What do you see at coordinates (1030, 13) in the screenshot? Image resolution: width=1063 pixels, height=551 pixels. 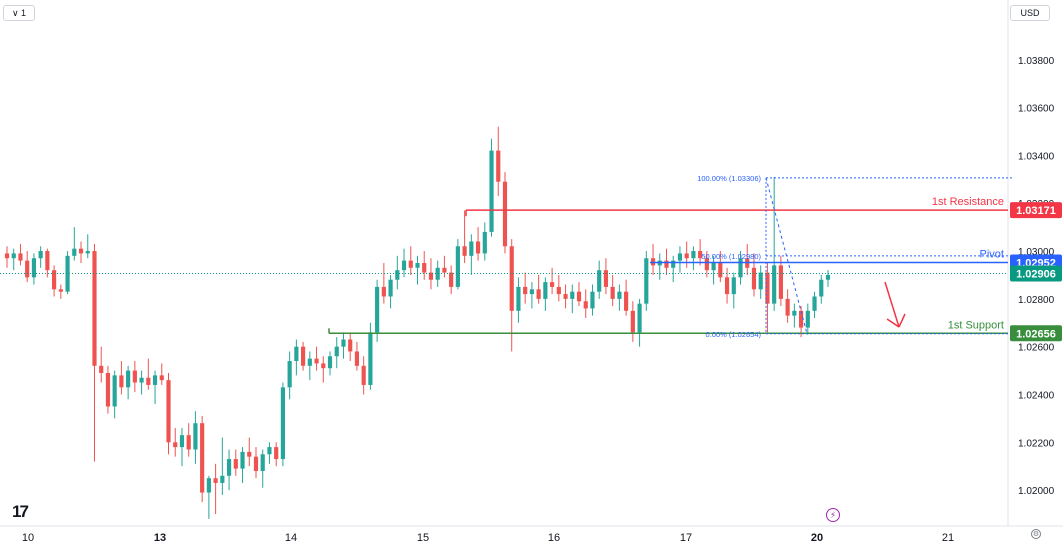 I see `currency-button: USD` at bounding box center [1030, 13].